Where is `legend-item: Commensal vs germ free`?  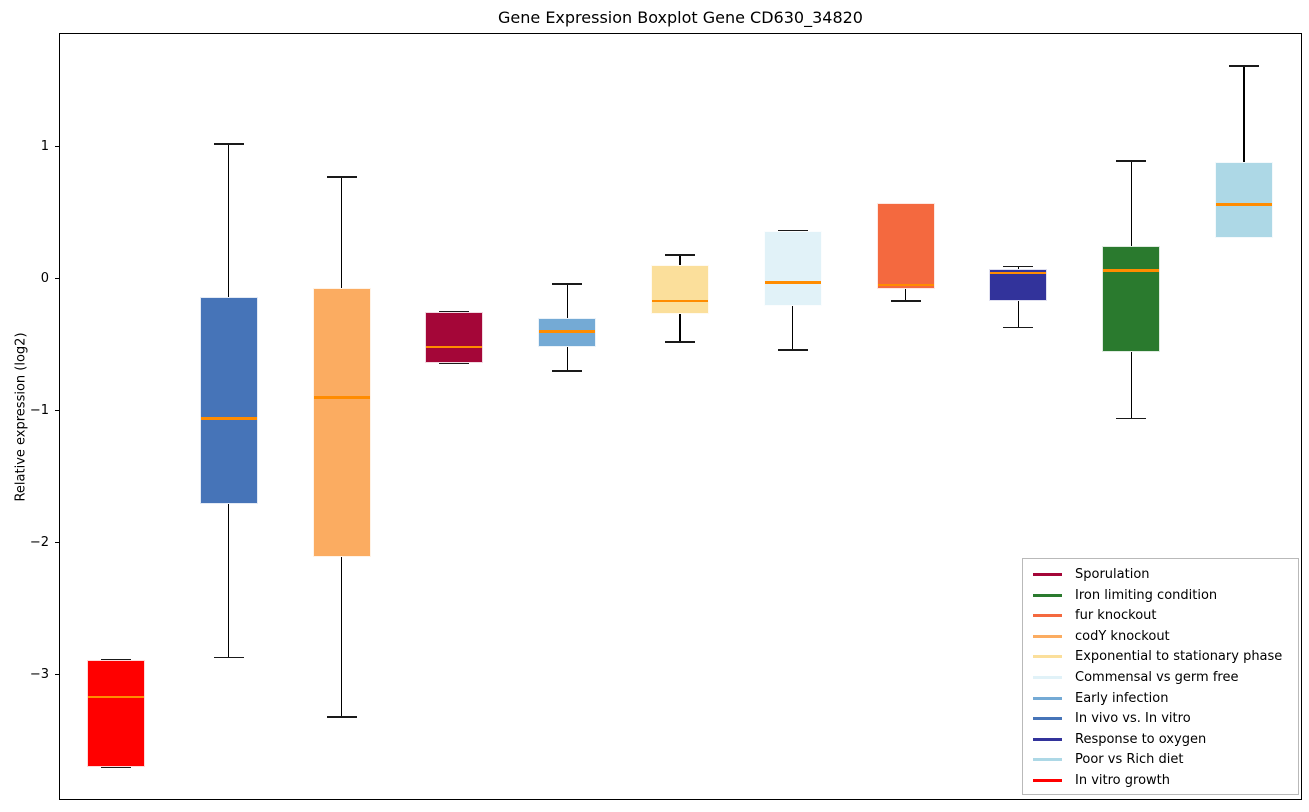 legend-item: Commensal vs germ free is located at coordinates (1161, 677).